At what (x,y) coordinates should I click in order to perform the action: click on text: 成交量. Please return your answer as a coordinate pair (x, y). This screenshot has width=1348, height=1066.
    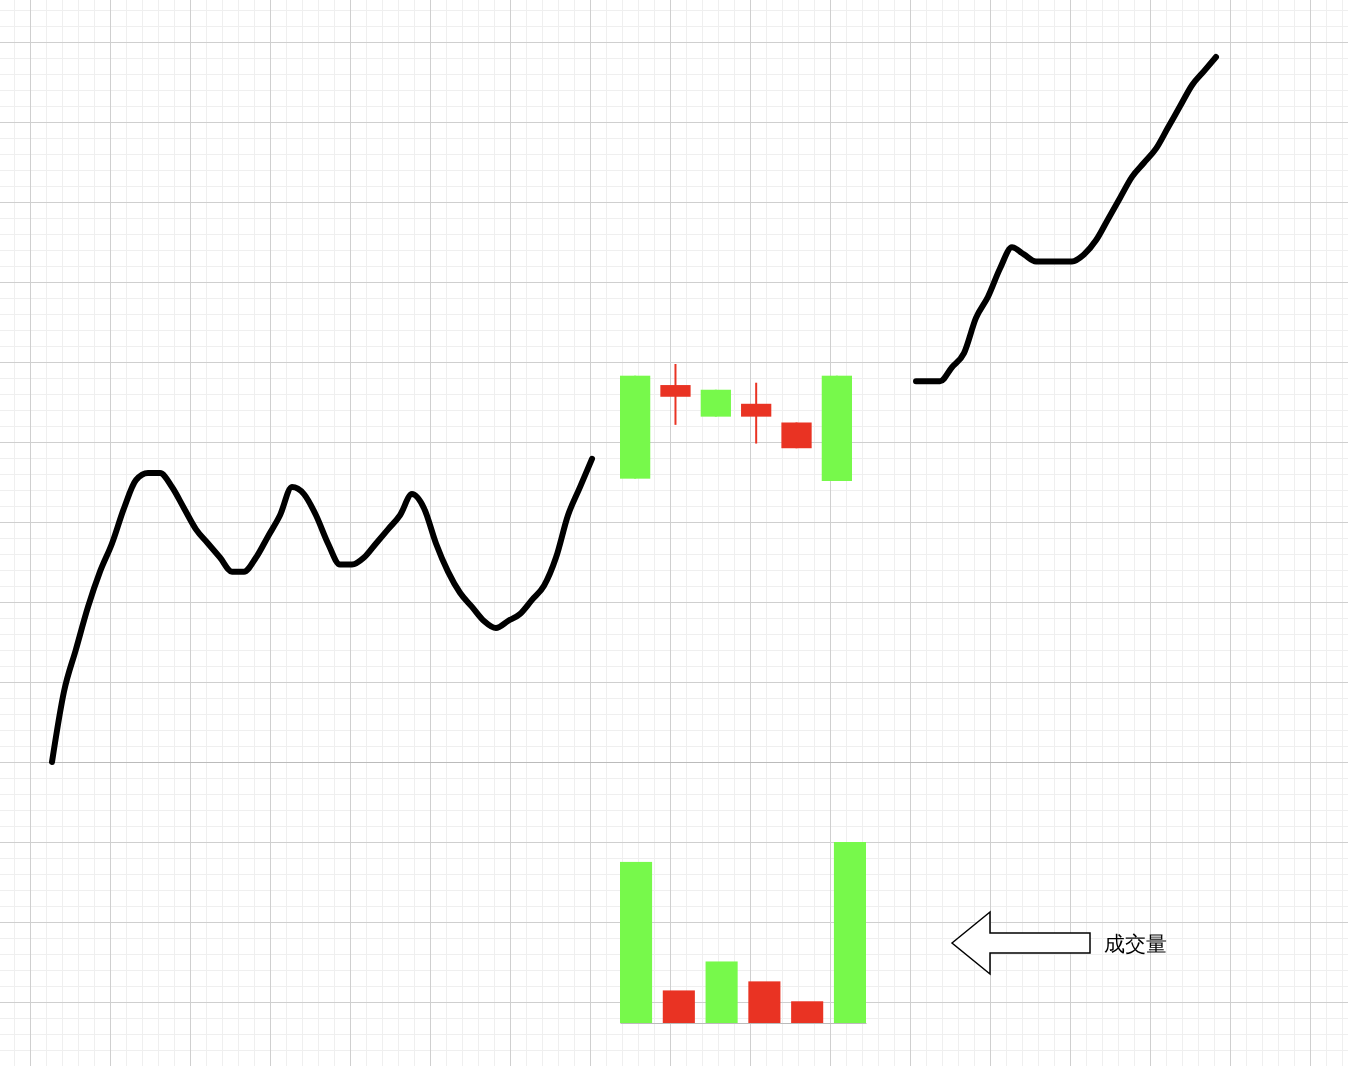
    Looking at the image, I should click on (1135, 944).